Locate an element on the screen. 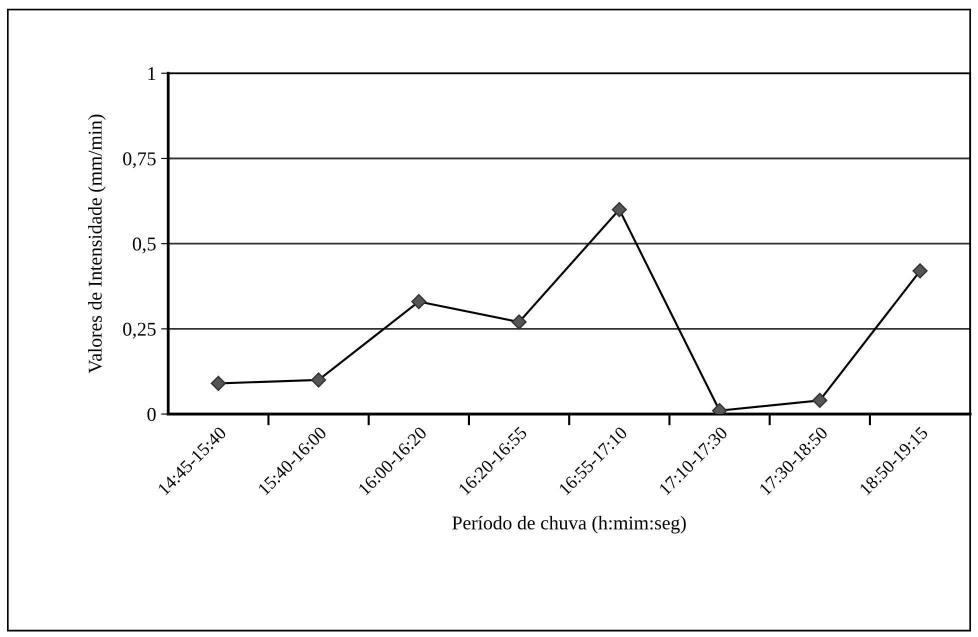  y-tick-label: 0,5 is located at coordinates (144, 245).